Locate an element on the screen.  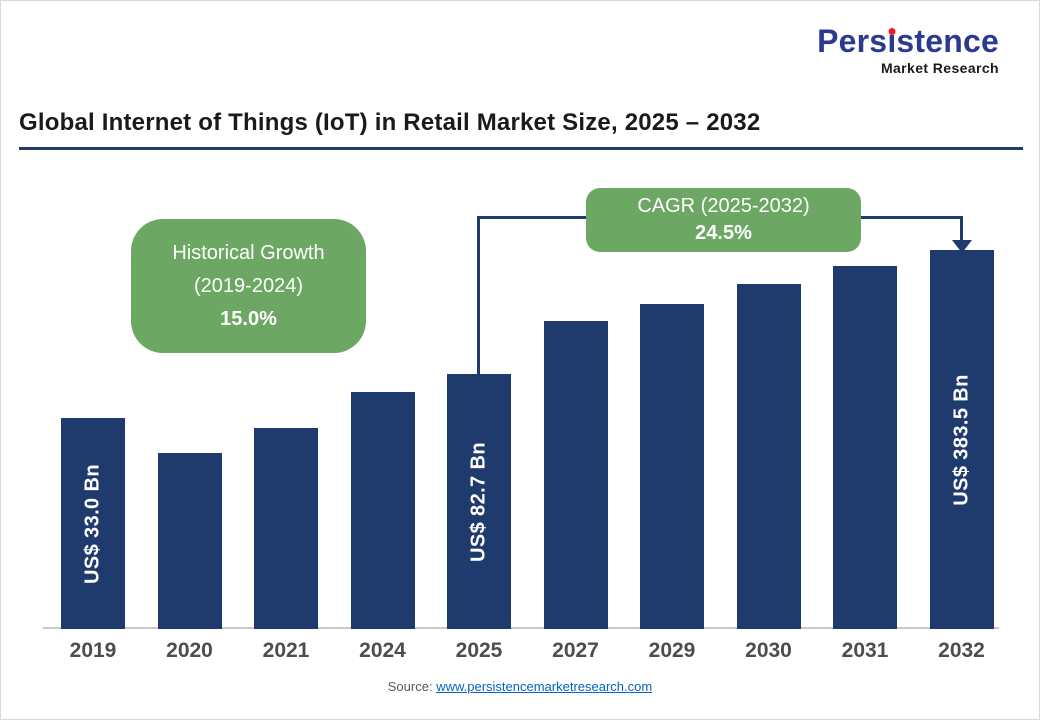
bar-2030 is located at coordinates (768, 456).